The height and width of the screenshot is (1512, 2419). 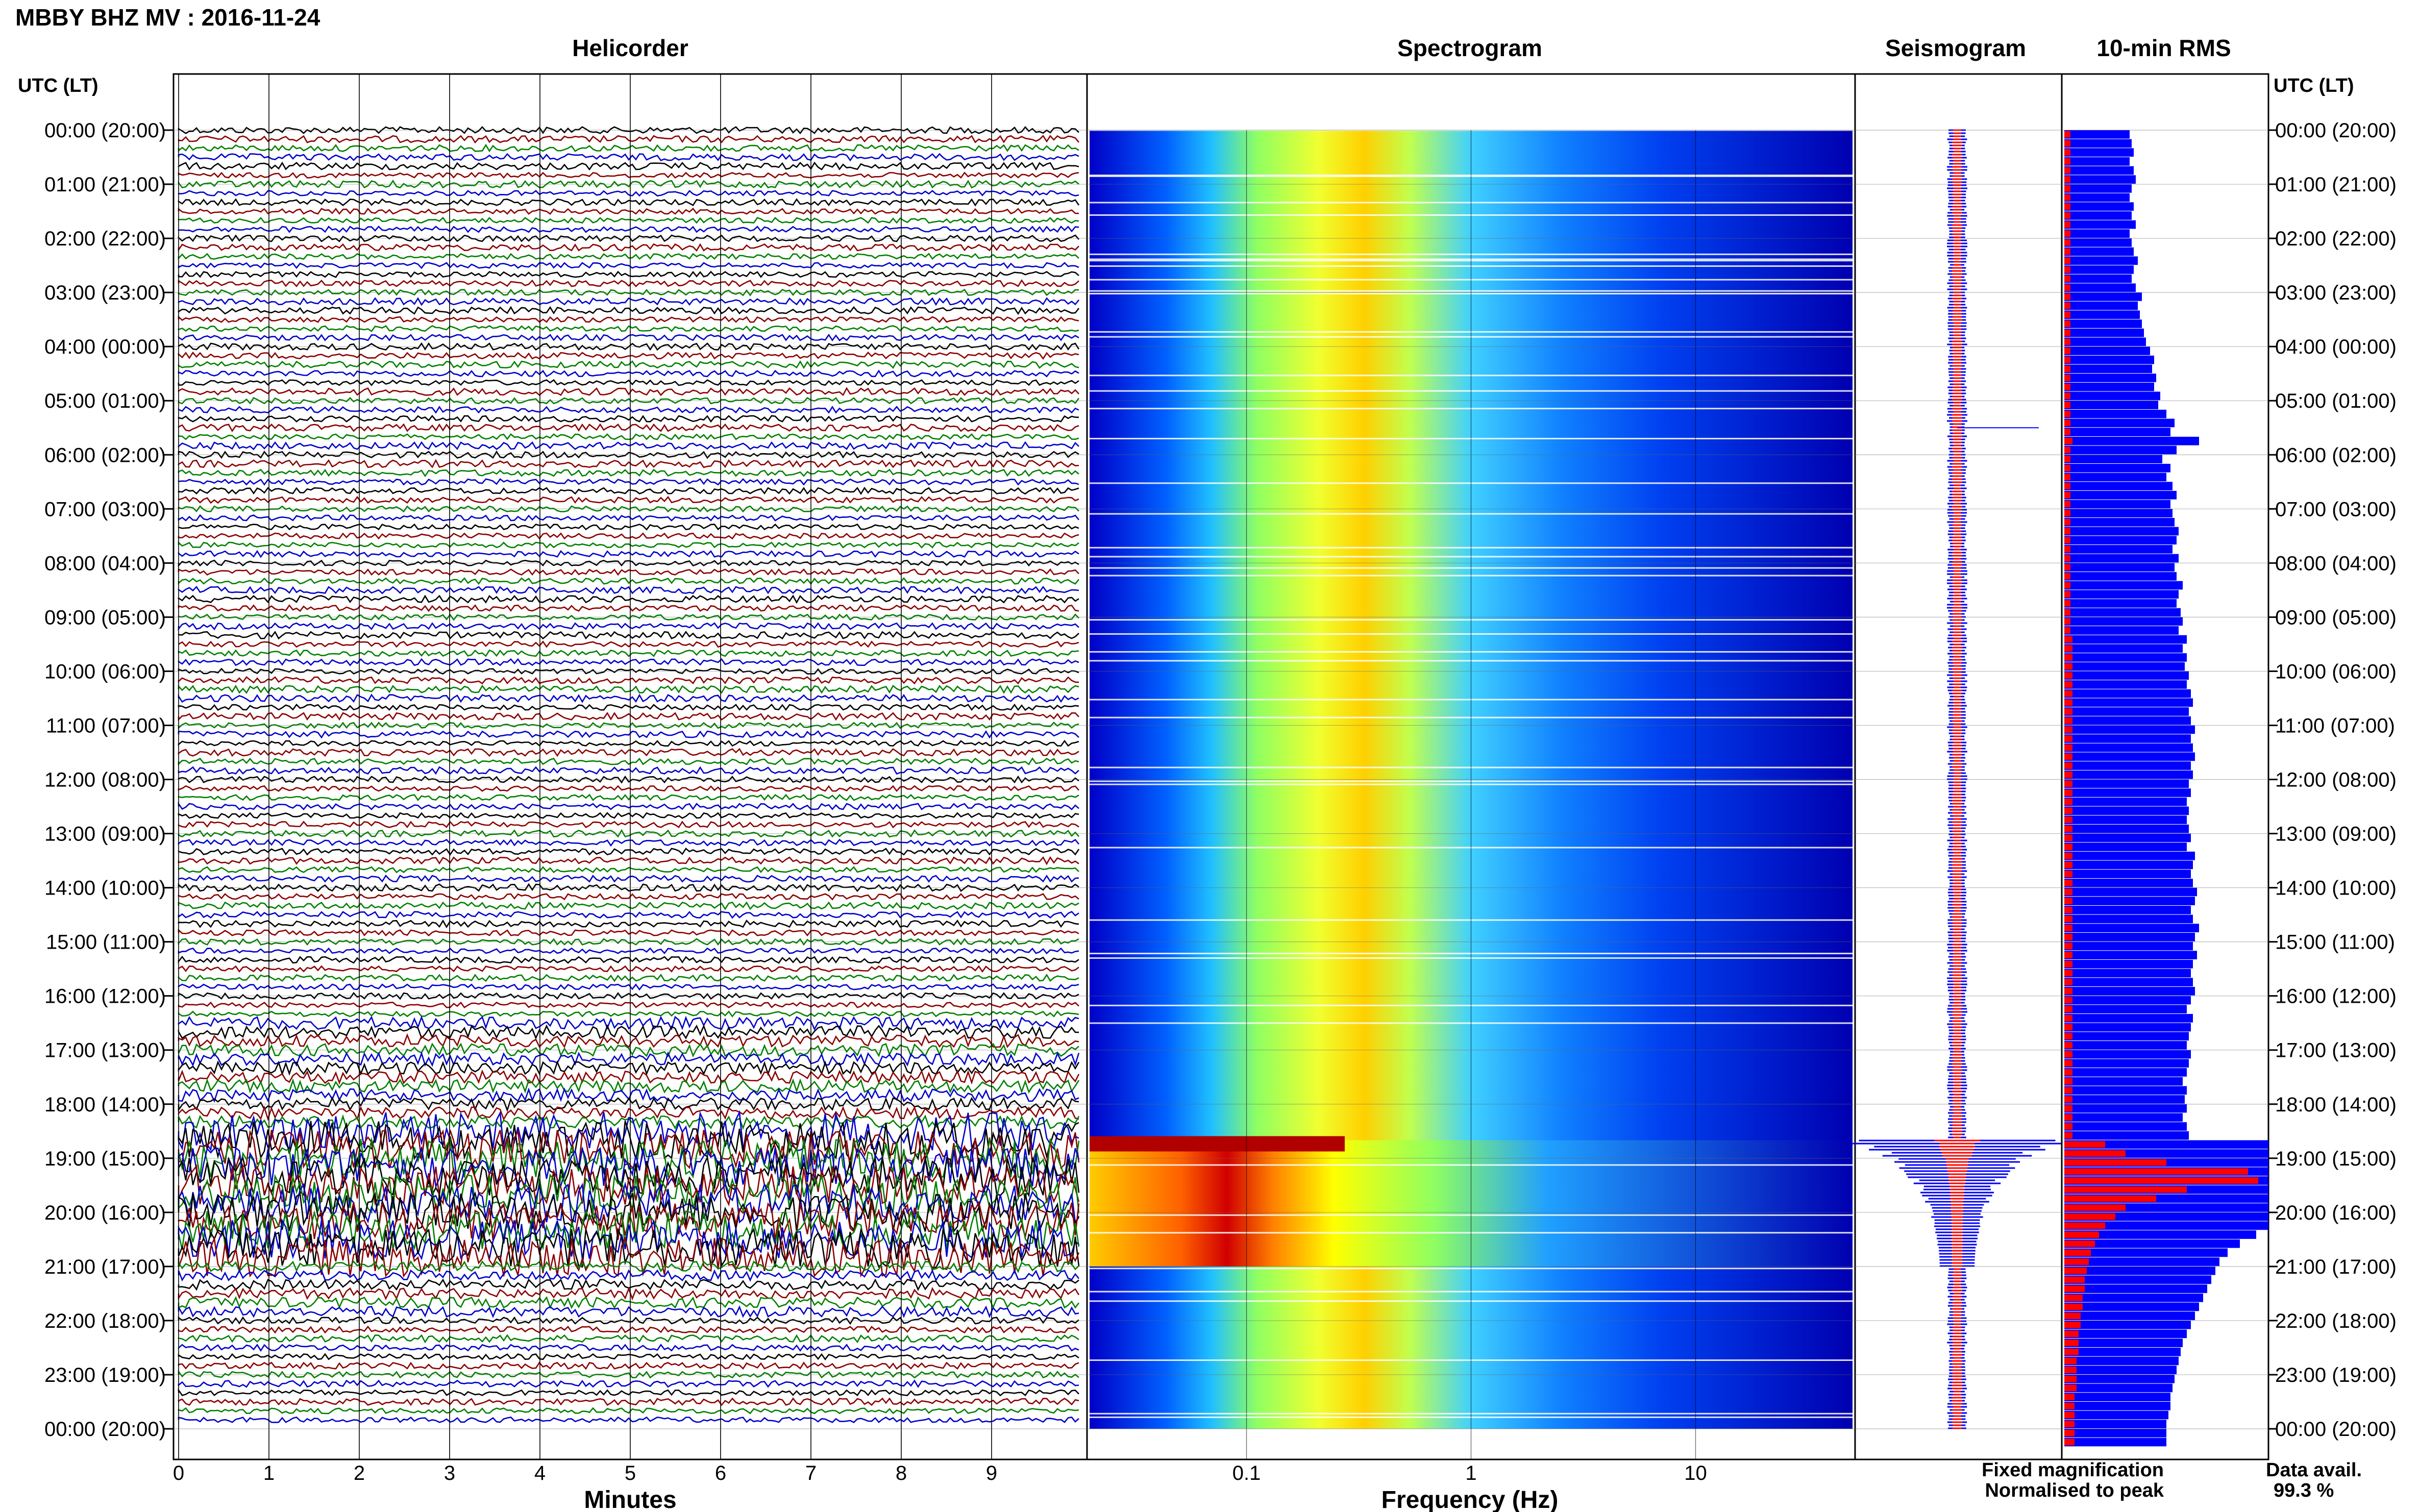 I want to click on minute-tick-label: 0, so click(x=178, y=1473).